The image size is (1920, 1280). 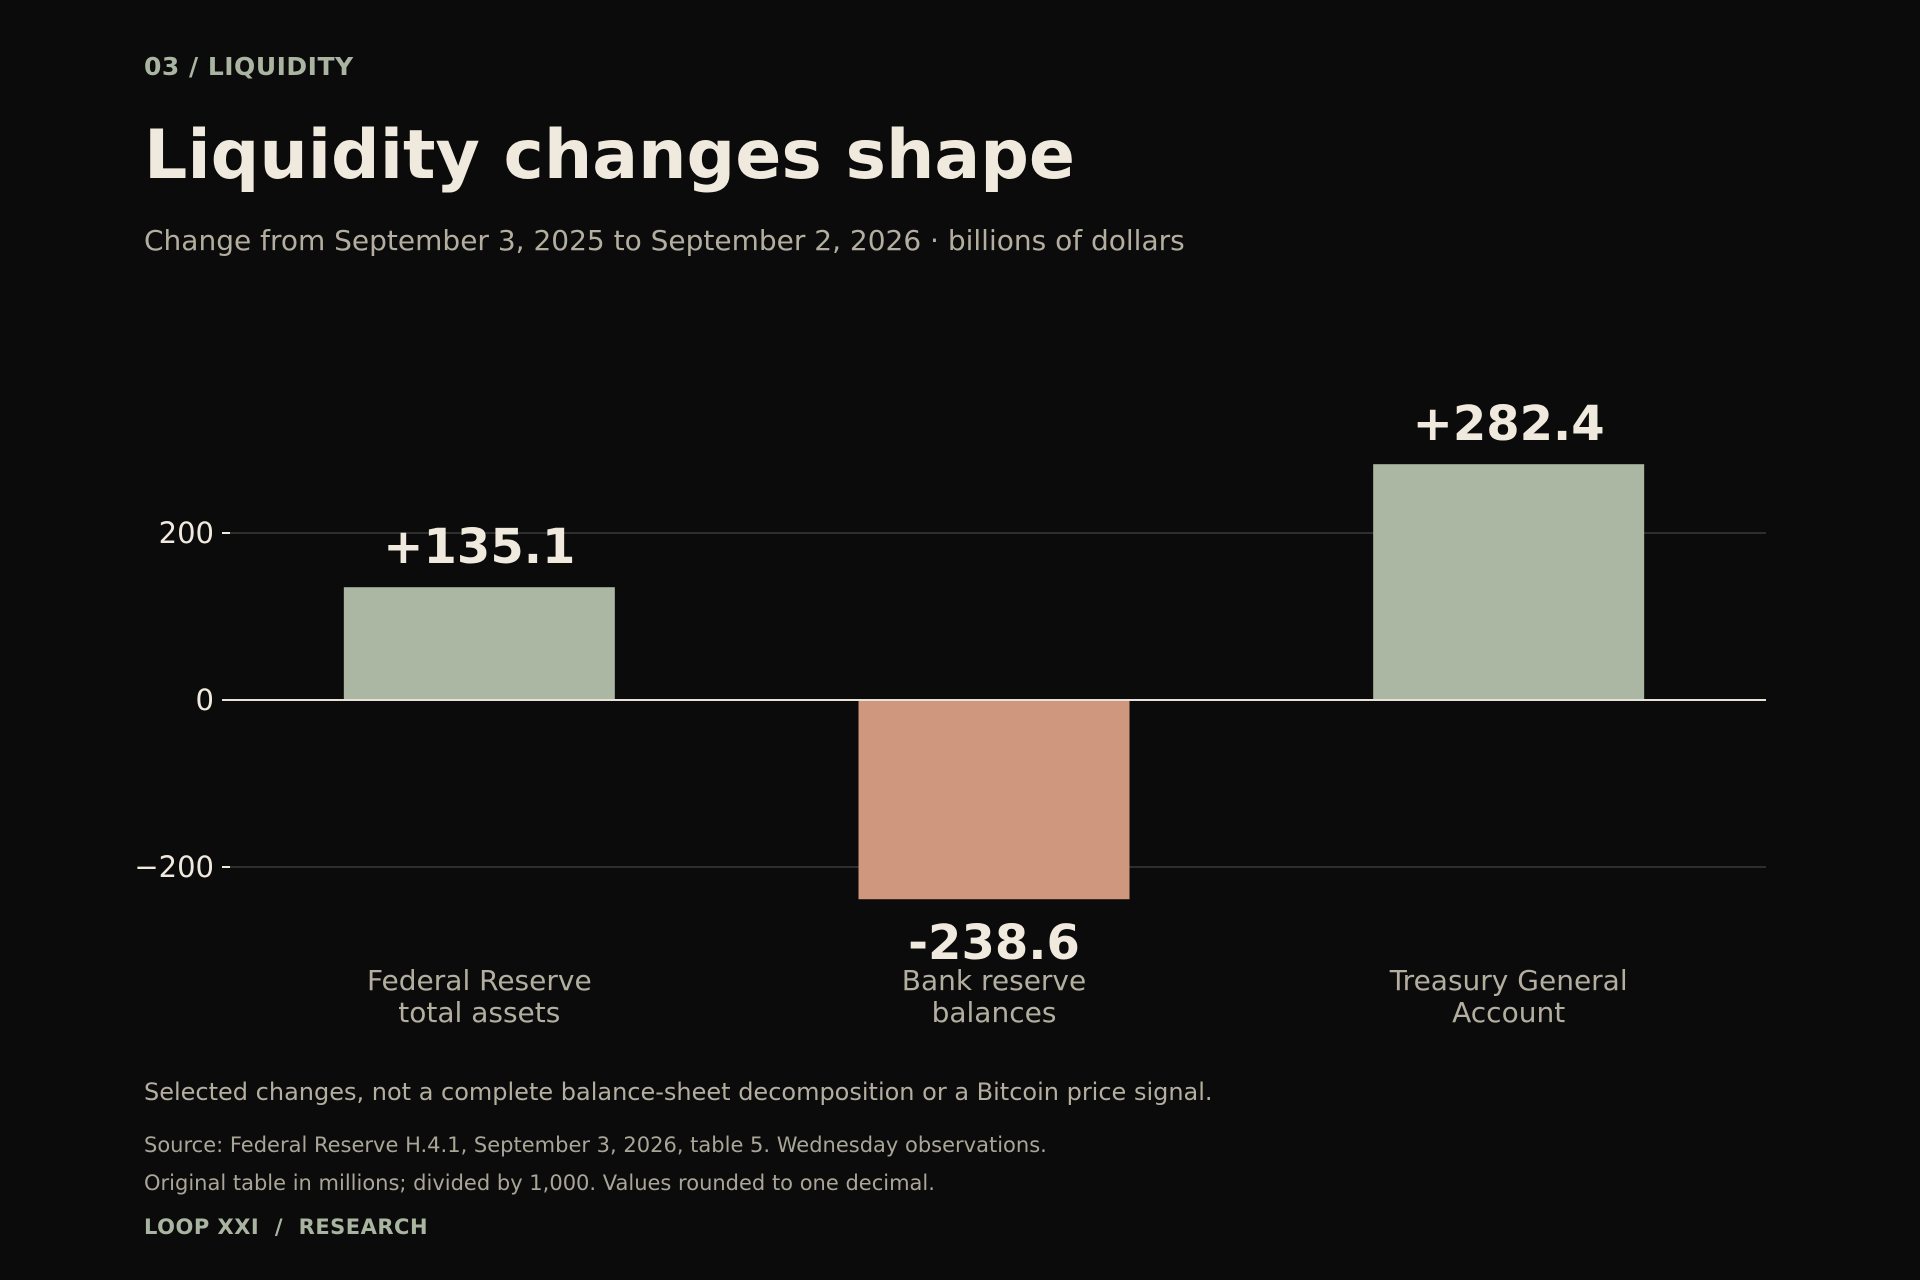 I want to click on y-tick-label: 200, so click(x=186, y=533).